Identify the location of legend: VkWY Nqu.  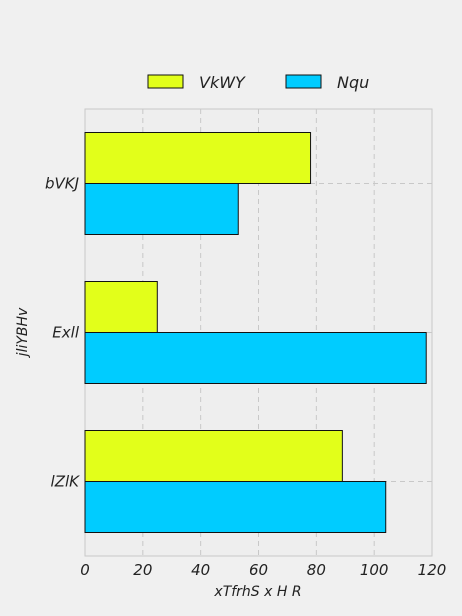
(258, 82).